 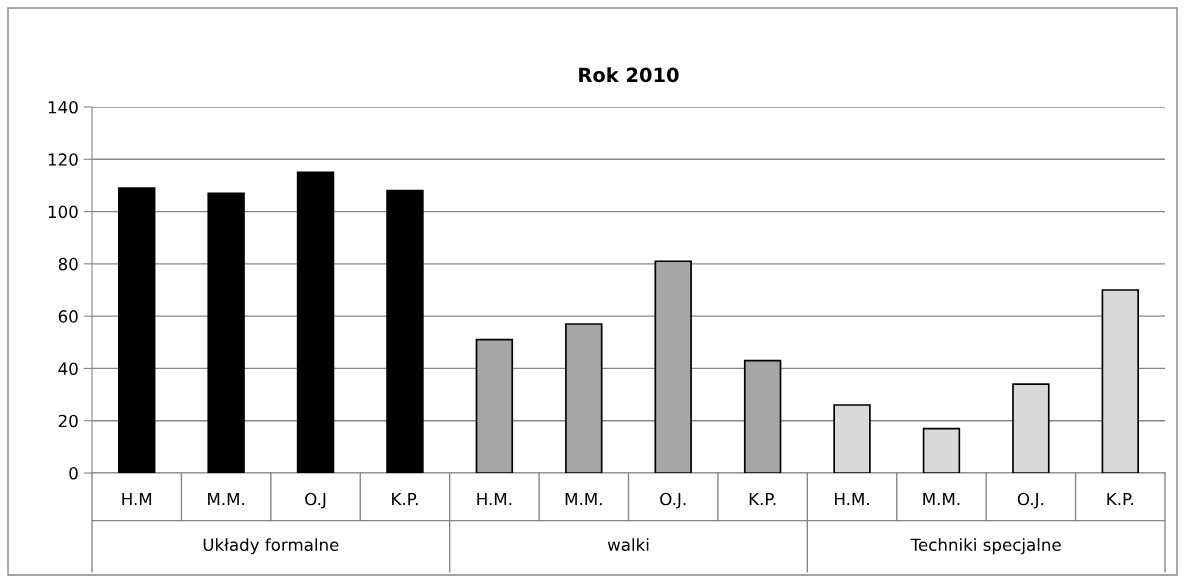 I want to click on y-tick-label: 100, so click(x=63, y=212).